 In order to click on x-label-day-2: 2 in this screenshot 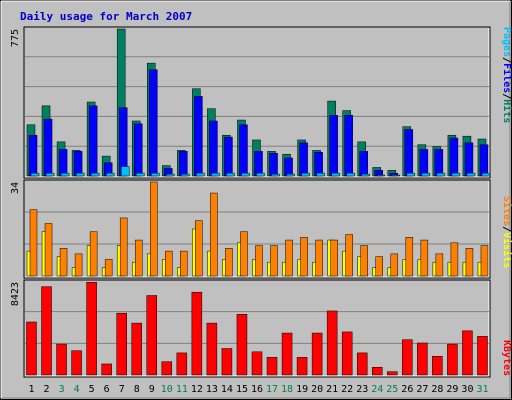, I will do `click(47, 389)`.